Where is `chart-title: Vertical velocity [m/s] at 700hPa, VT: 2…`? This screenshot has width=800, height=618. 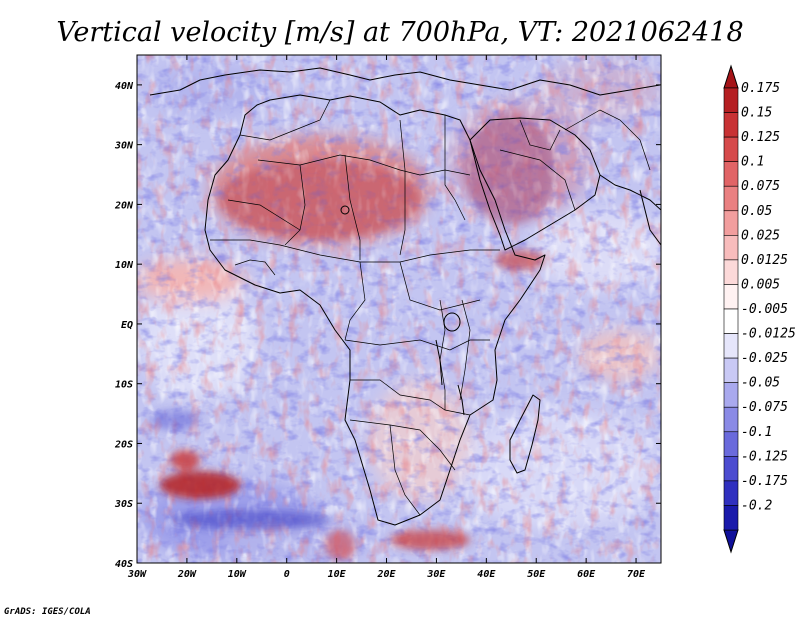 chart-title: Vertical velocity [m/s] at 700hPa, VT: 2… is located at coordinates (399, 32).